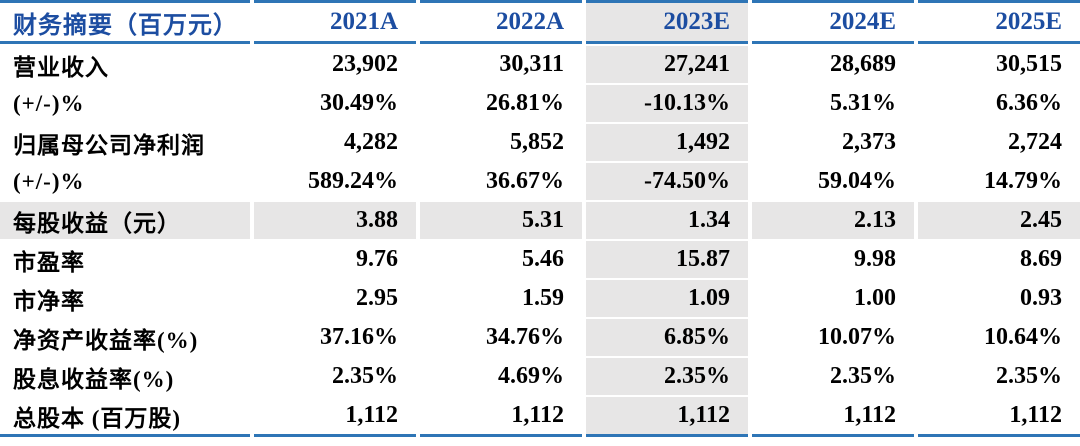  Describe the element at coordinates (999, 22) in the screenshot. I see `column-header-2025E: 2025E` at that location.